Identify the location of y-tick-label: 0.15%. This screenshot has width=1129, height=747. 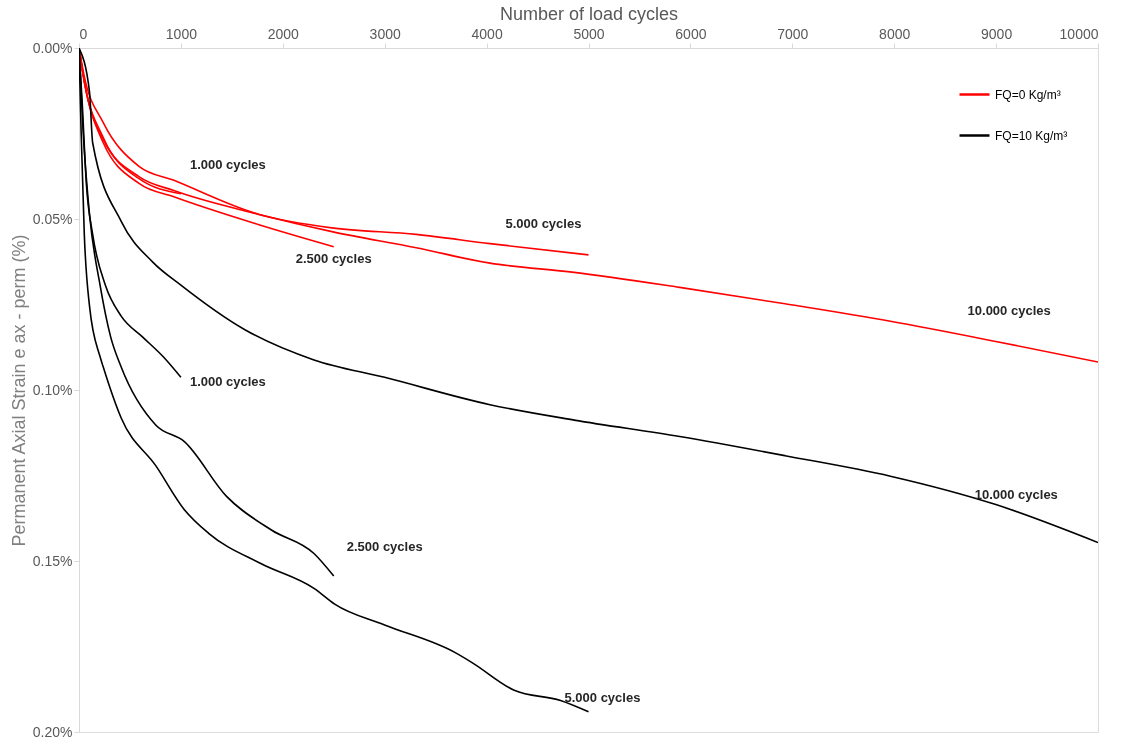
(52, 560).